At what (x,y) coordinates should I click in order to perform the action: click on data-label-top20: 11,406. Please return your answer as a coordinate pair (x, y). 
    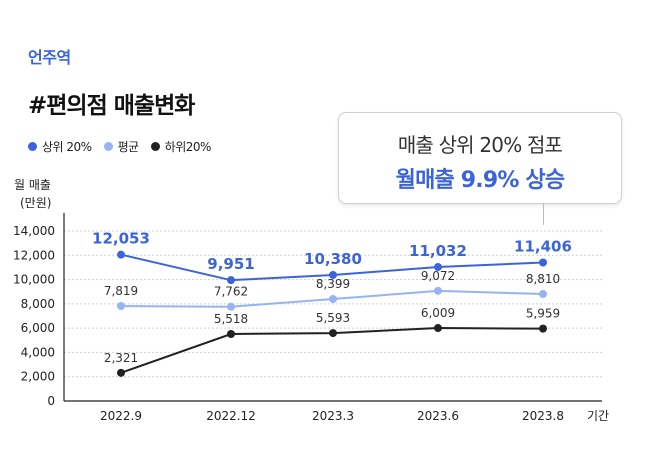
    Looking at the image, I should click on (543, 246).